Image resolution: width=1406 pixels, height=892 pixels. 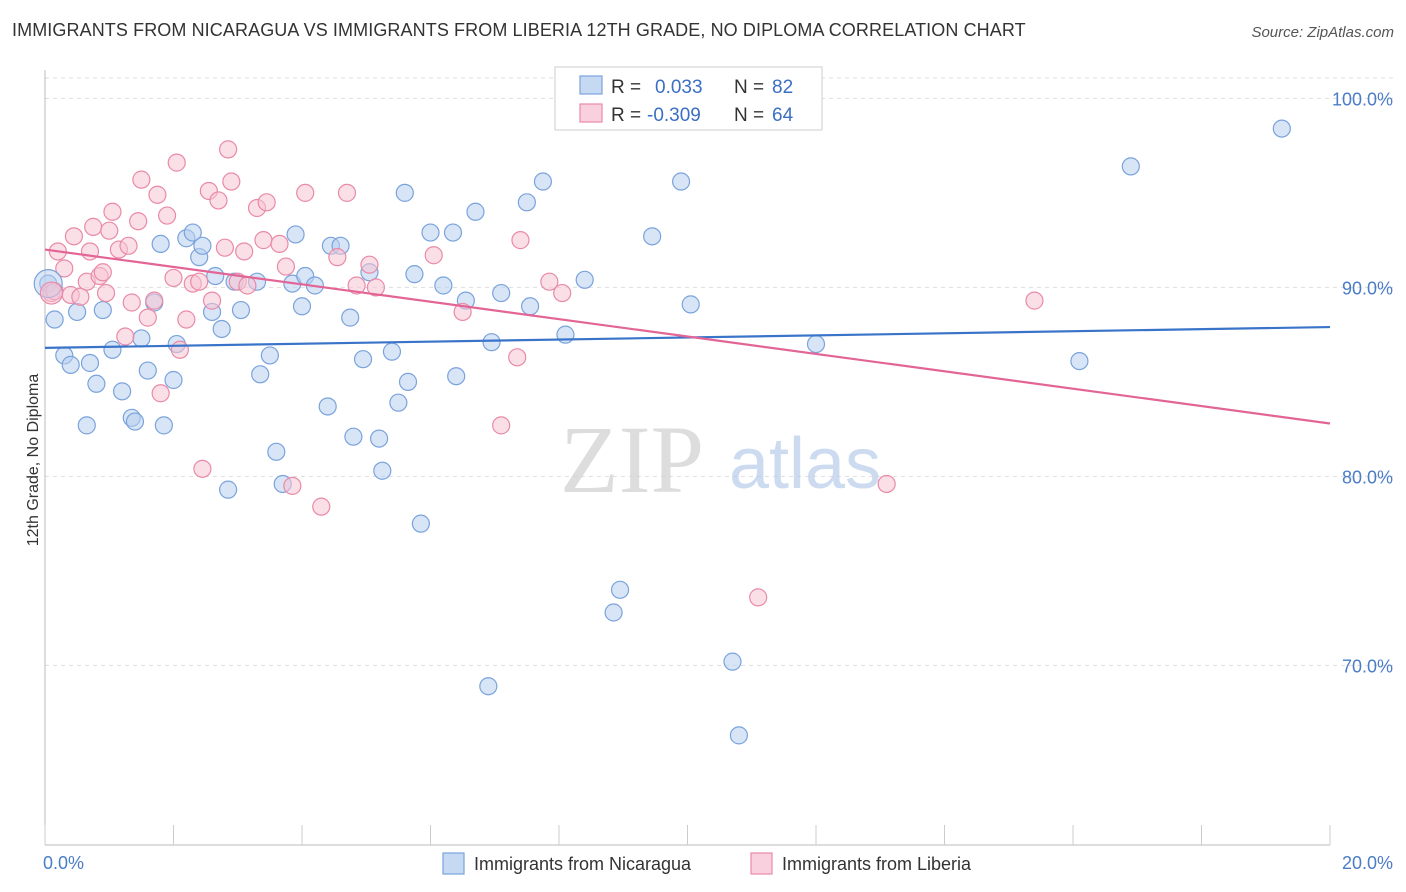 I want to click on legend-r-value-1: 0.033, so click(x=679, y=87).